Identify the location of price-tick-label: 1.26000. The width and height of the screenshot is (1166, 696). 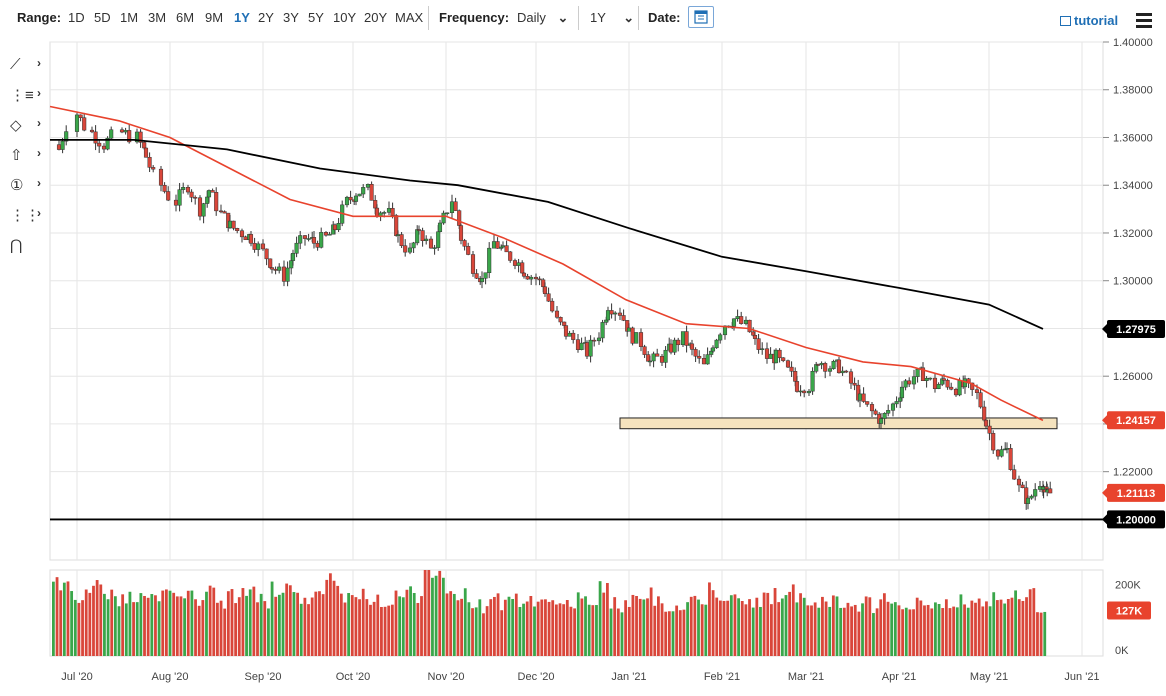
(1133, 377).